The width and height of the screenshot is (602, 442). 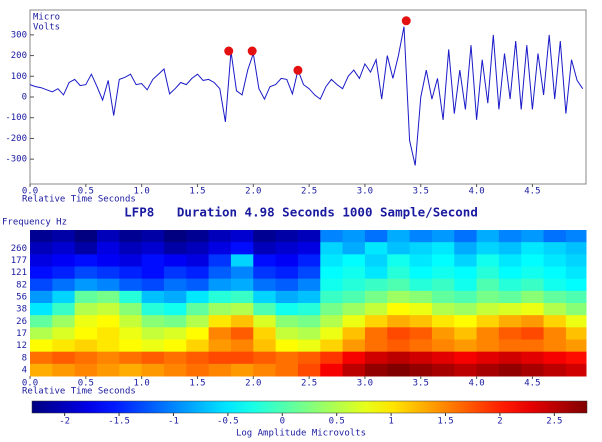 I want to click on x-tick-label: 2.5, so click(x=309, y=192).